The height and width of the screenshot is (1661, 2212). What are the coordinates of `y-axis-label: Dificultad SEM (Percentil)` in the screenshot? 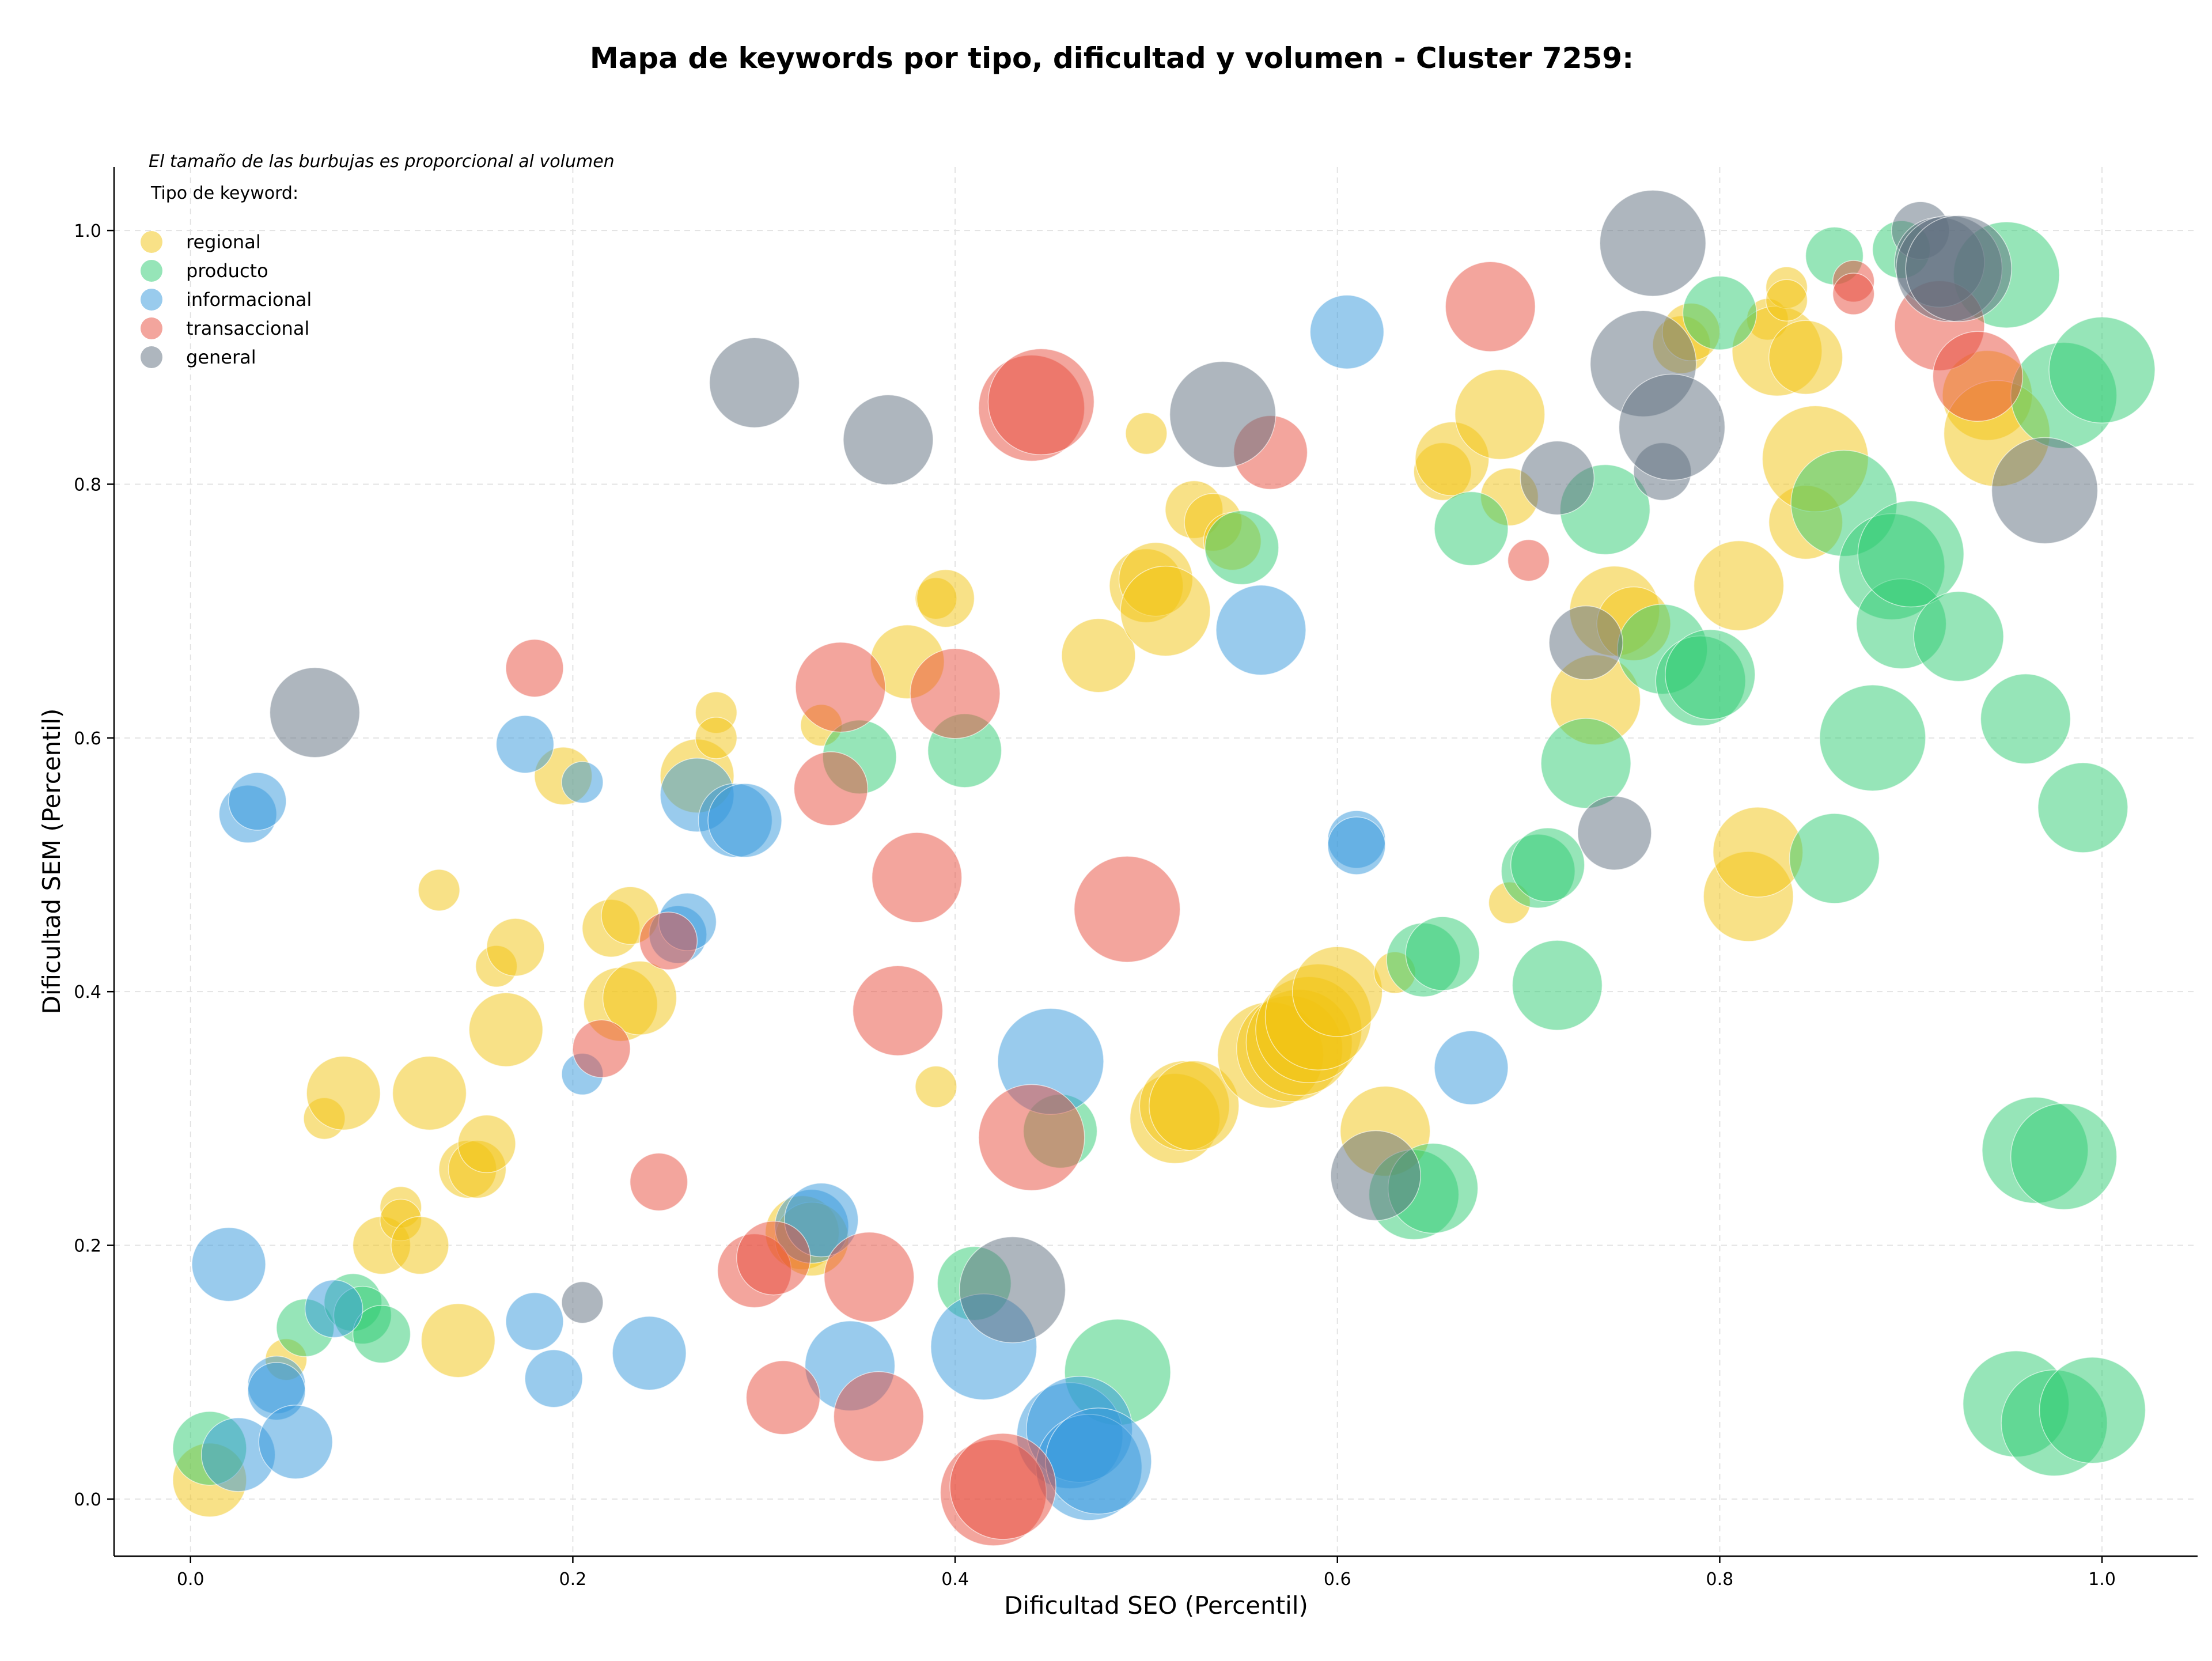 It's located at (51, 862).